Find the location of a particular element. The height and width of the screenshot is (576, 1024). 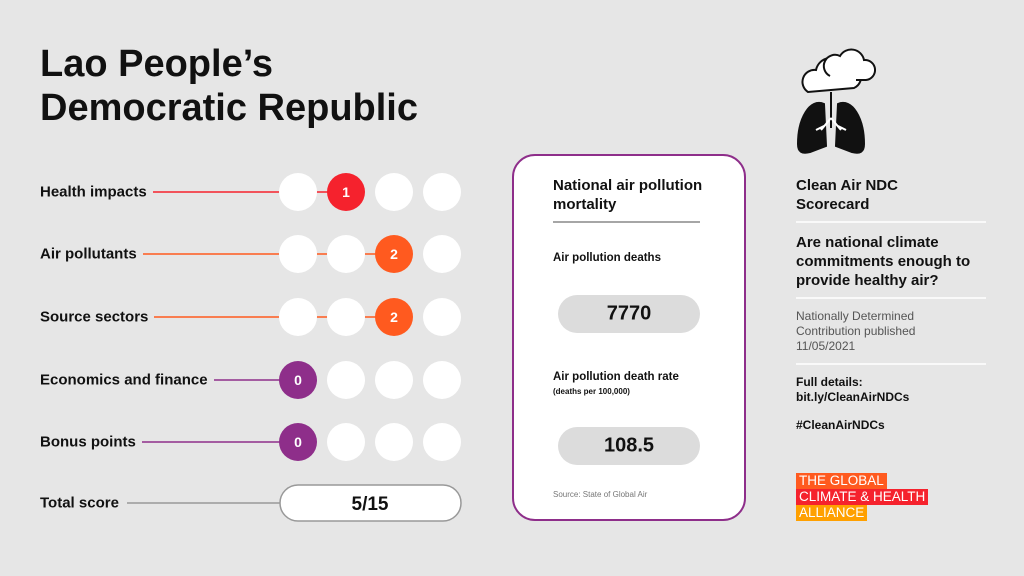

rate-unit: (deaths per 100,000) is located at coordinates (591, 391).